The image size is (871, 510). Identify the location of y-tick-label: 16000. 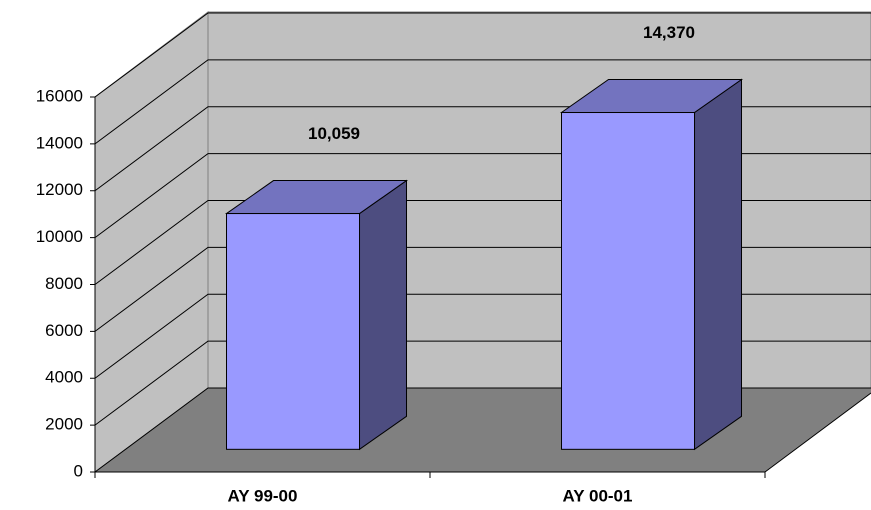
(59, 95).